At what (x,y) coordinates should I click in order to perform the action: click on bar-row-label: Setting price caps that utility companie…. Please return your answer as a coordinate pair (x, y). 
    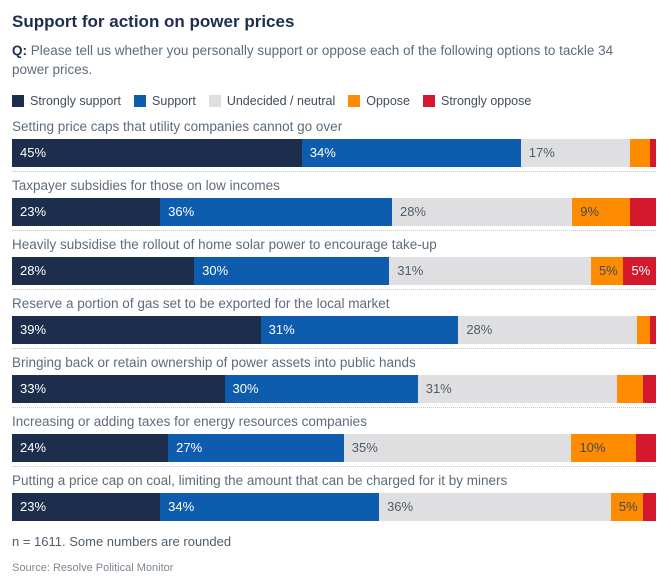
    Looking at the image, I should click on (177, 127).